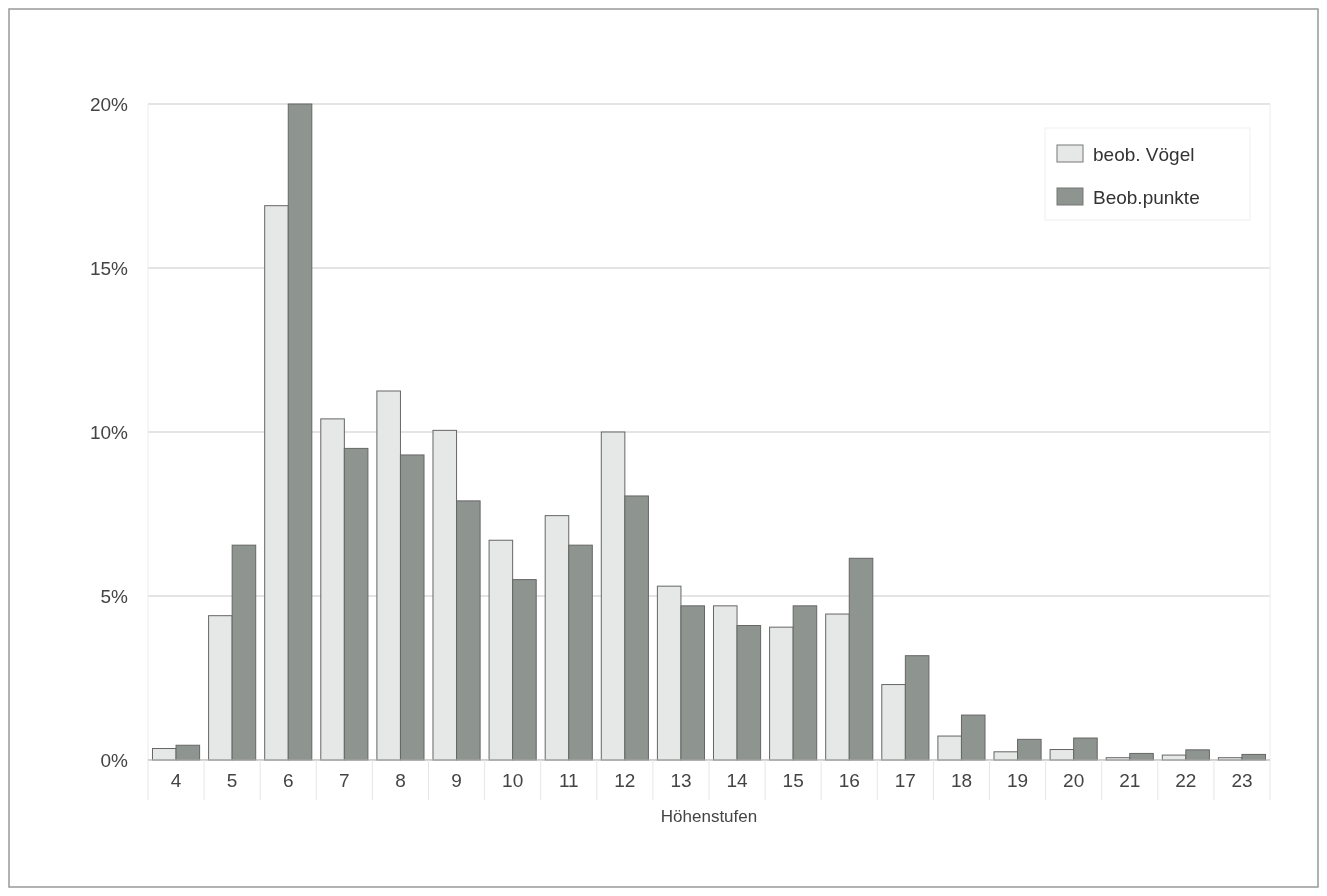 Image resolution: width=1327 pixels, height=896 pixels. What do you see at coordinates (961, 780) in the screenshot?
I see `x-tick-label: 18` at bounding box center [961, 780].